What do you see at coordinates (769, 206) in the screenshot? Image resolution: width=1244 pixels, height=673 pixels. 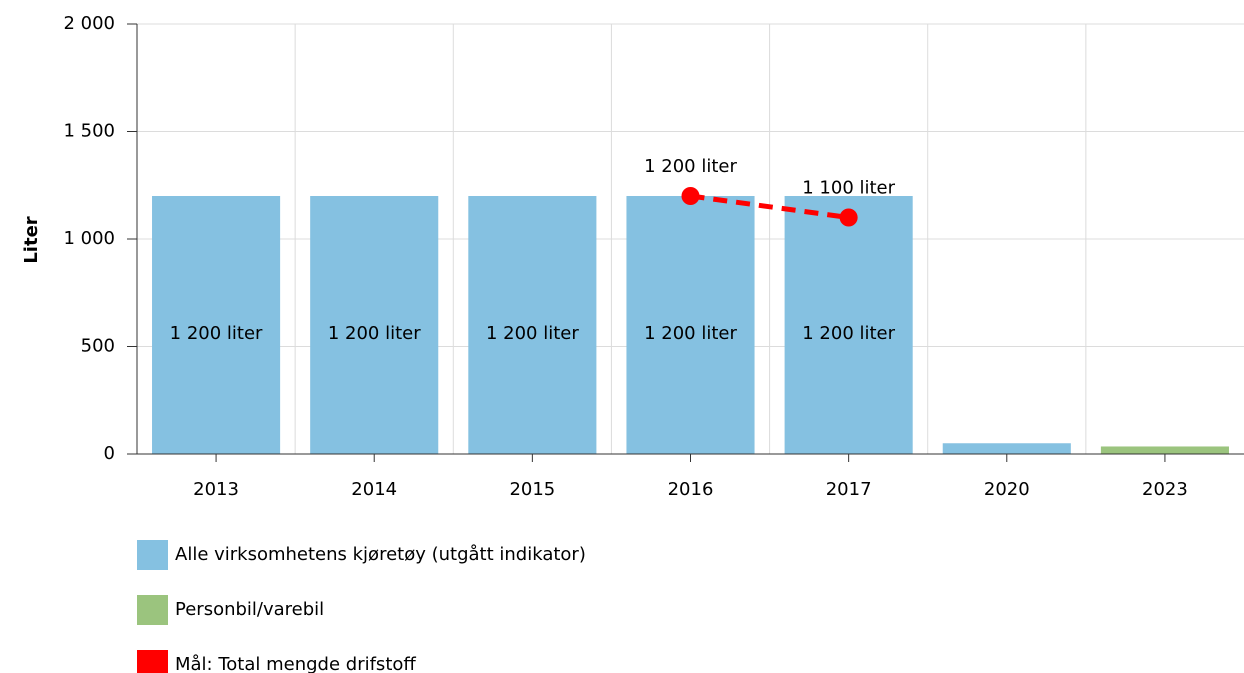 I see `line` at bounding box center [769, 206].